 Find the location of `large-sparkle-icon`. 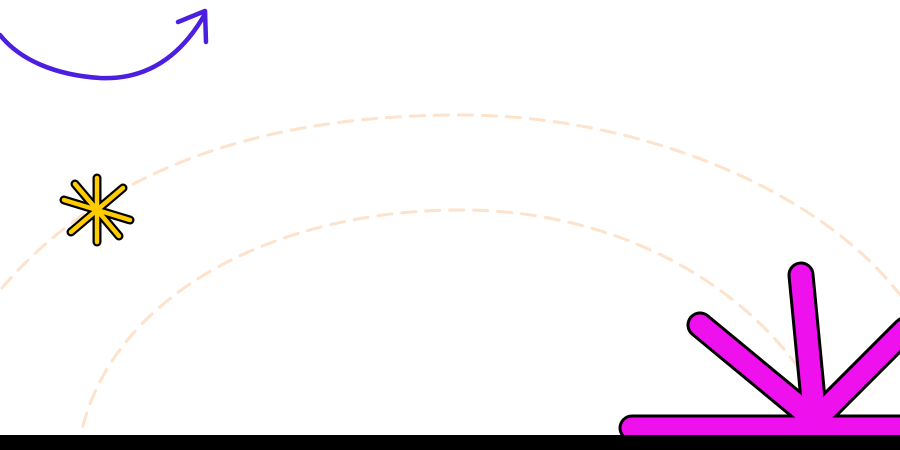

large-sparkle-icon is located at coordinates (759, 351).